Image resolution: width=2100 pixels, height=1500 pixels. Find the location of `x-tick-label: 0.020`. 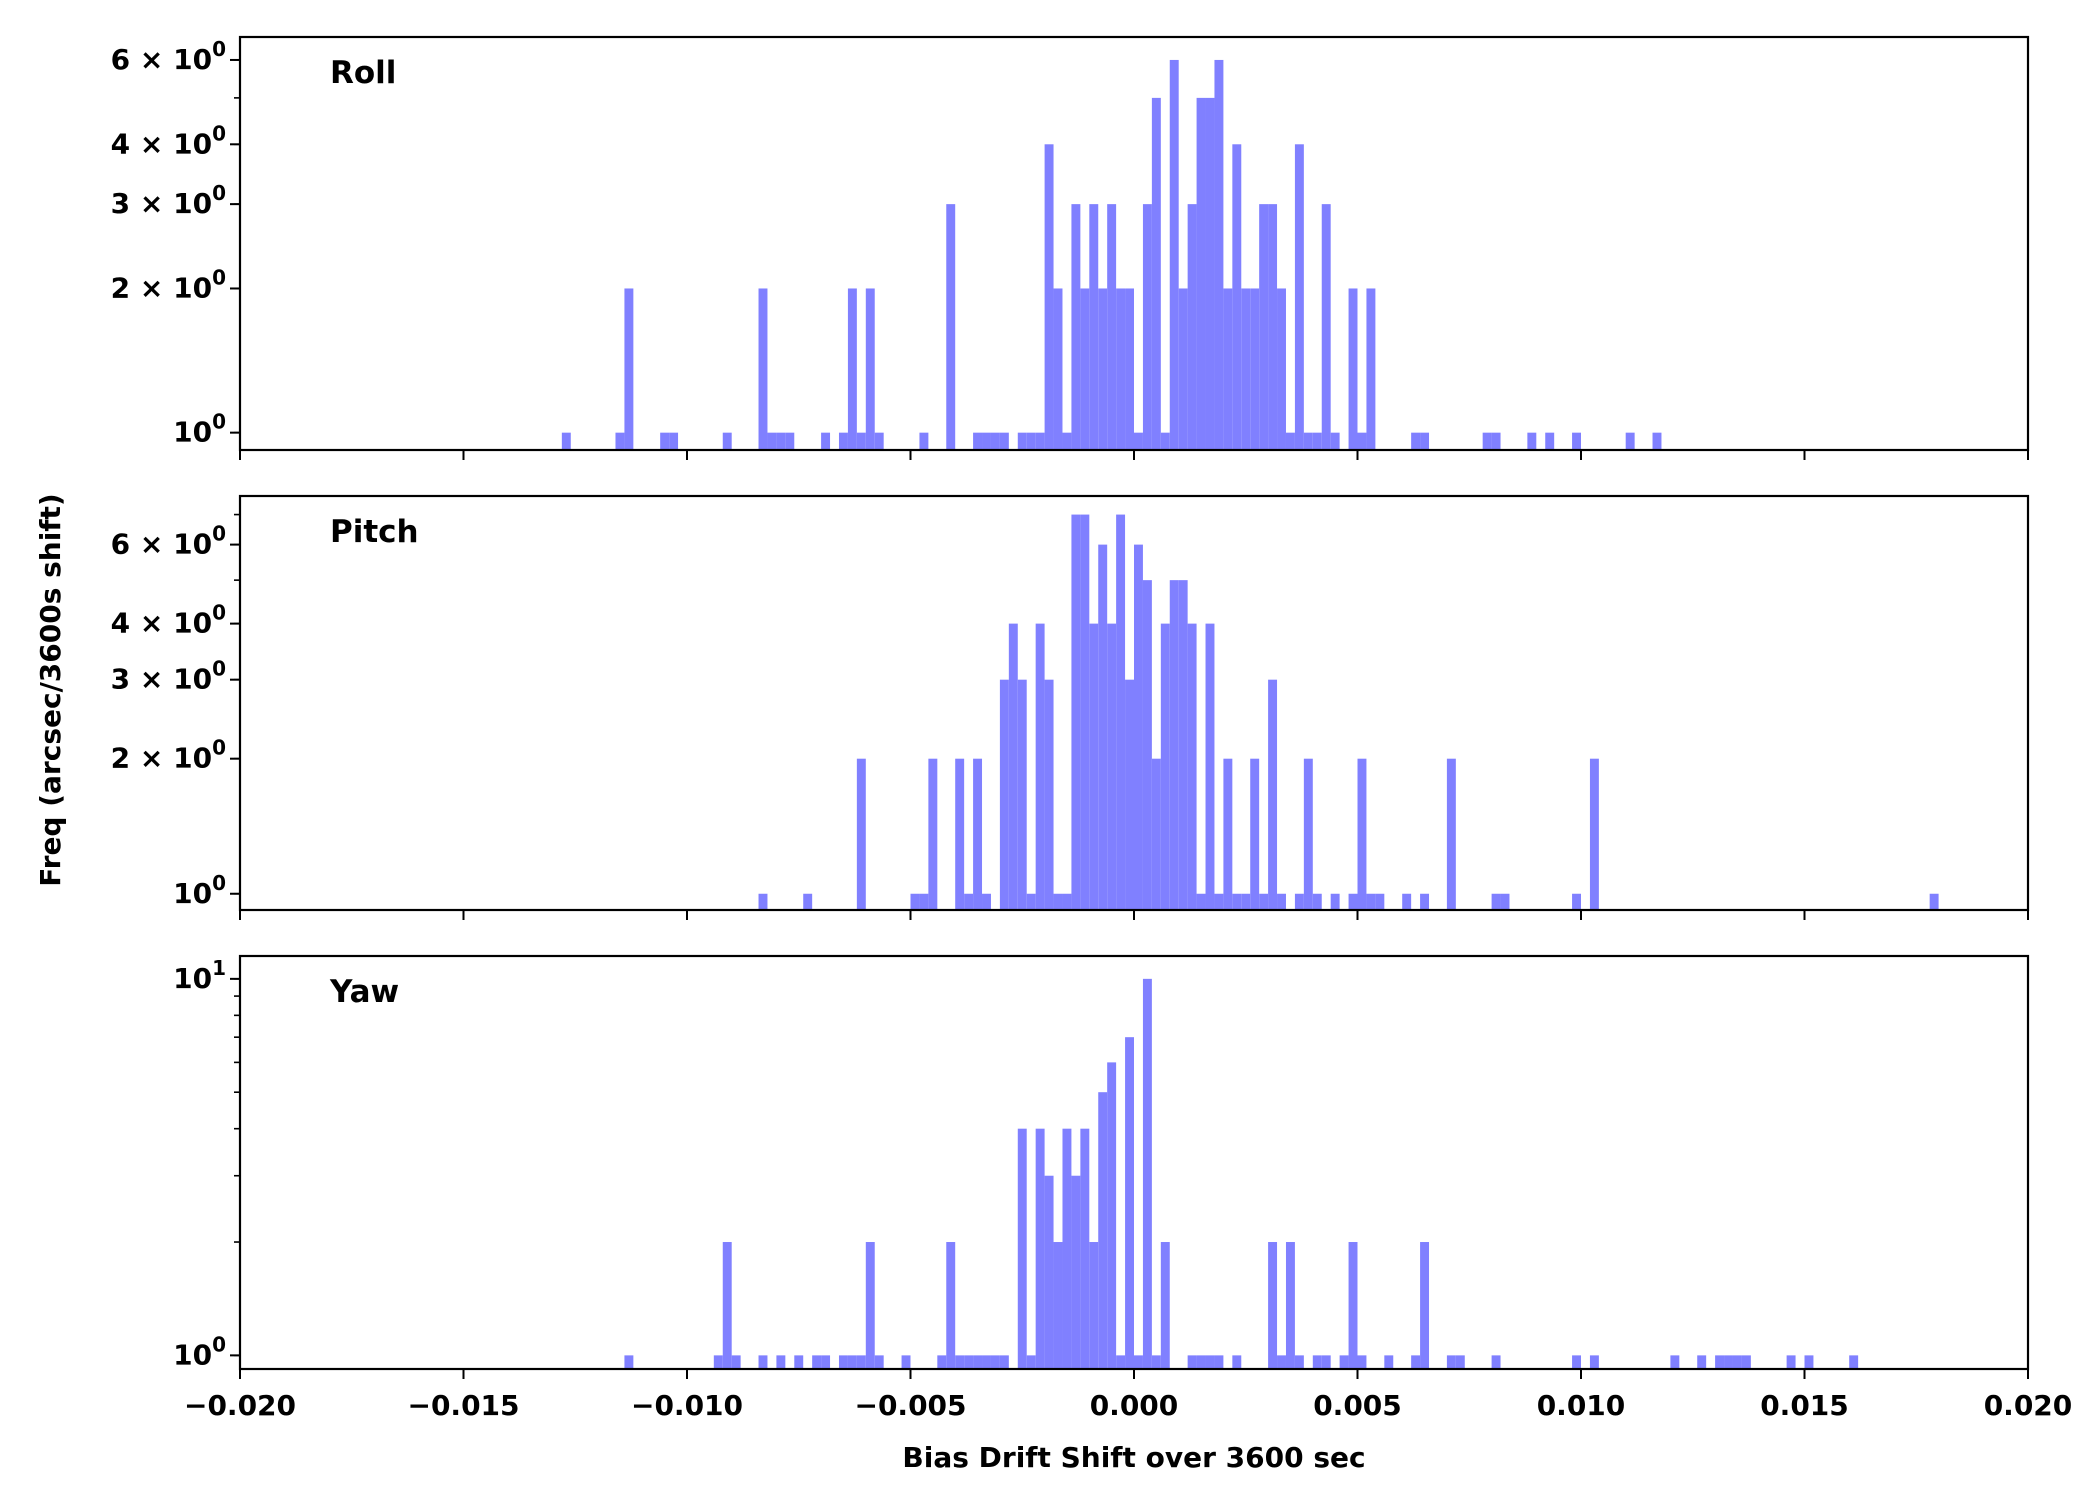

x-tick-label: 0.020 is located at coordinates (2028, 1405).